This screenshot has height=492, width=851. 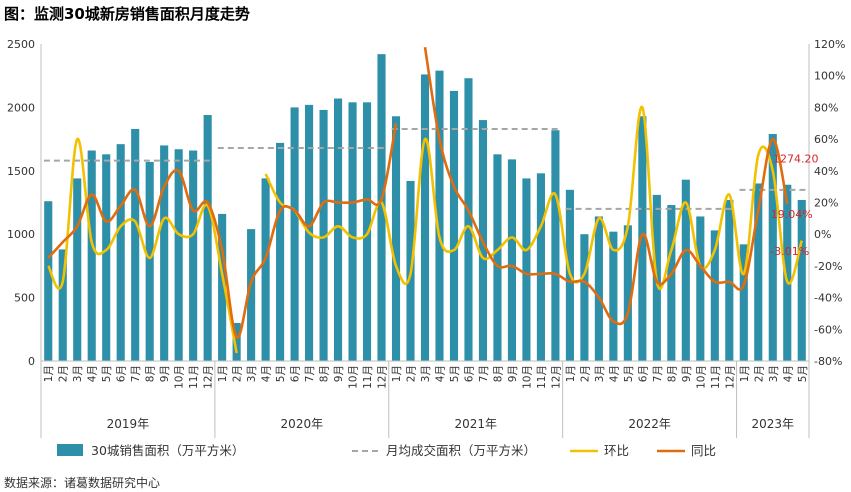 I want to click on left-tick-label: 1500, so click(x=21, y=171).